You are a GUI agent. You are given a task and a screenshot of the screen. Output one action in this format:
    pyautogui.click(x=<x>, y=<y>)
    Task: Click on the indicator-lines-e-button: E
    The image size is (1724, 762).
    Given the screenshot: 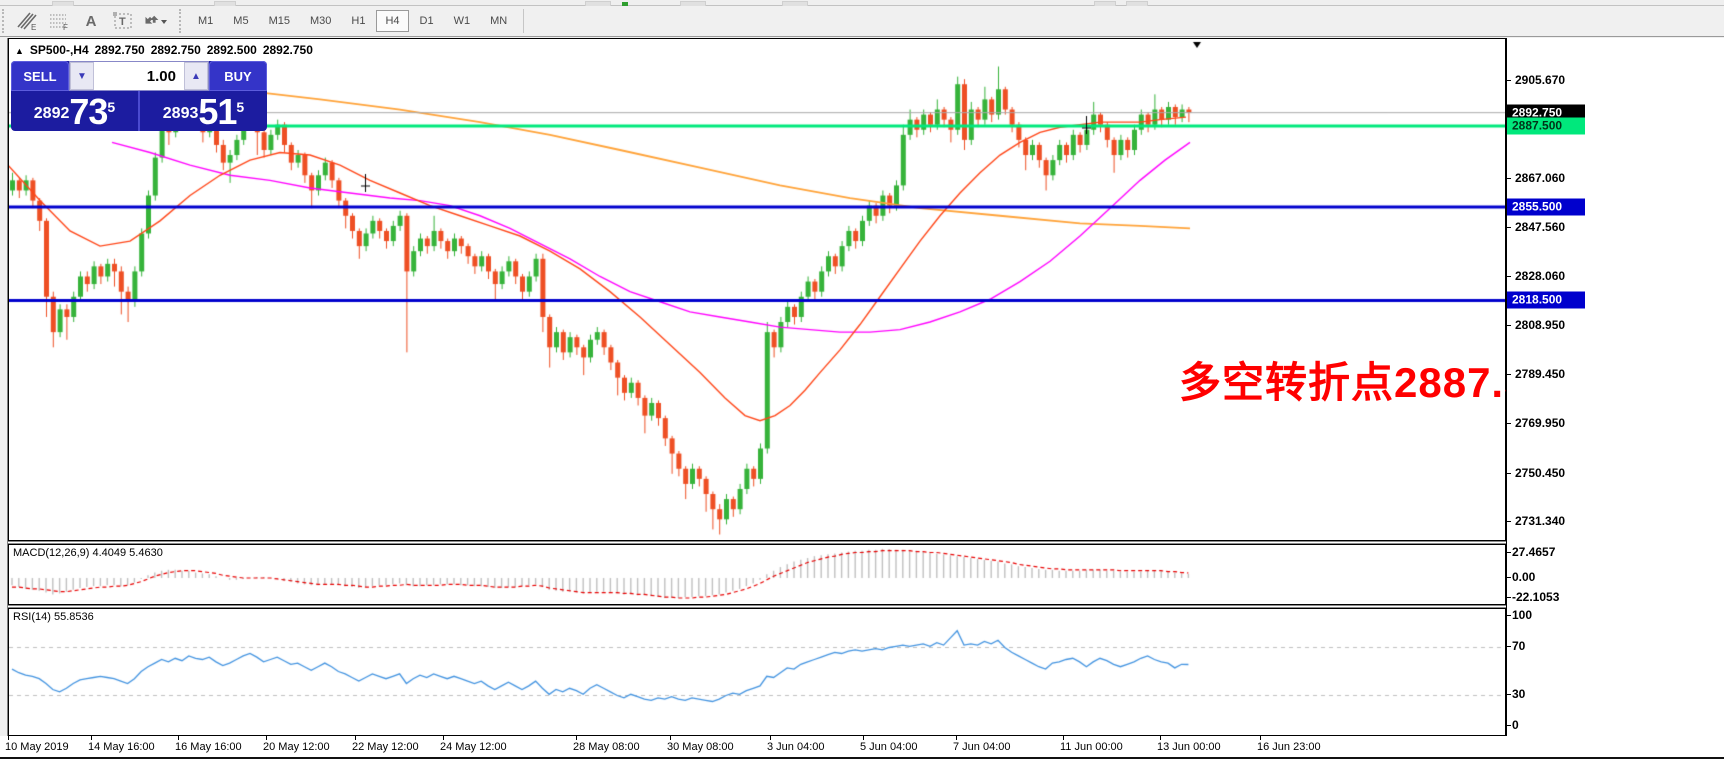 What is the action you would take?
    pyautogui.click(x=27, y=21)
    